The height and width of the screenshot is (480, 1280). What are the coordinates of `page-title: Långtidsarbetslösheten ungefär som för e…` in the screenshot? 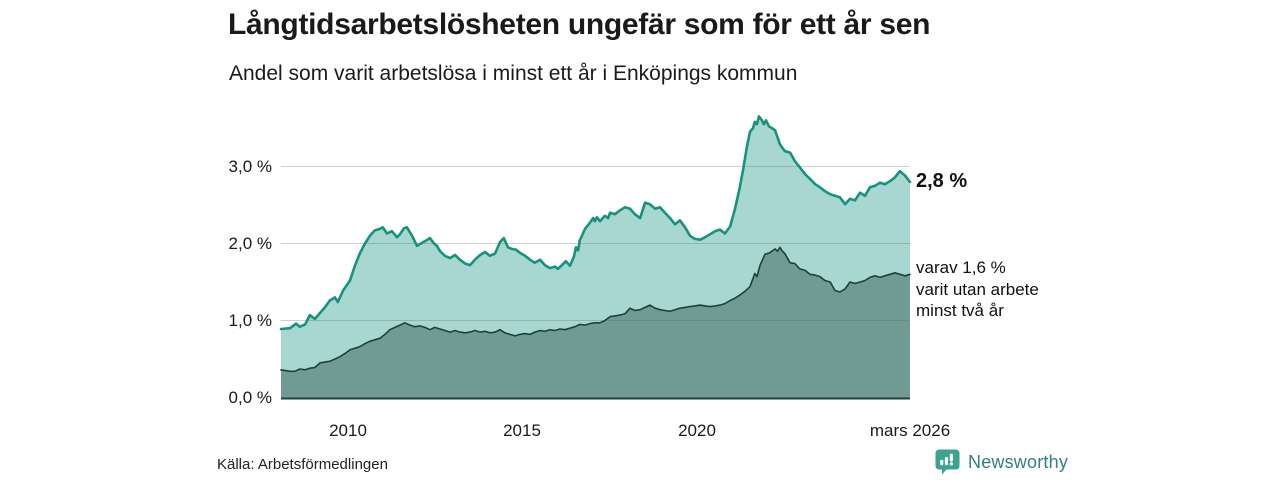 It's located at (579, 24).